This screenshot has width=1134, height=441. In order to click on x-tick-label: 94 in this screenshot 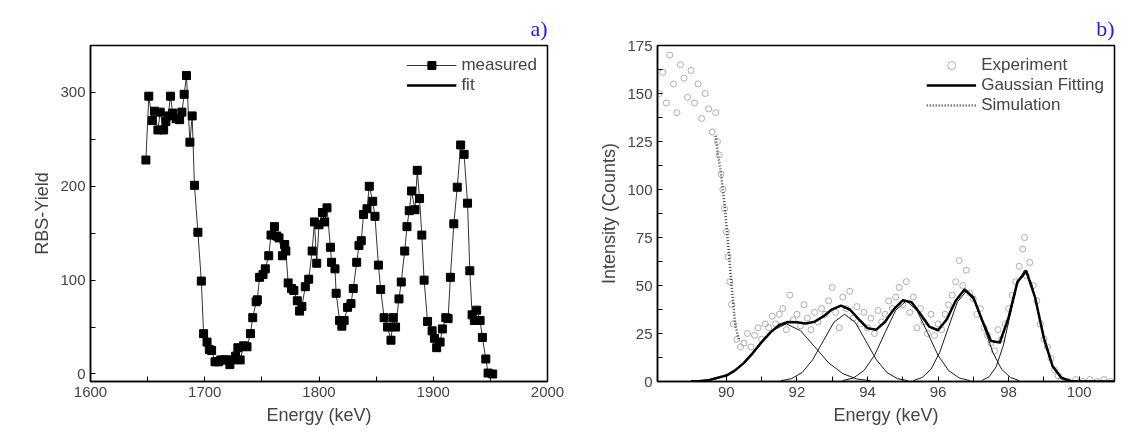, I will do `click(867, 391)`.